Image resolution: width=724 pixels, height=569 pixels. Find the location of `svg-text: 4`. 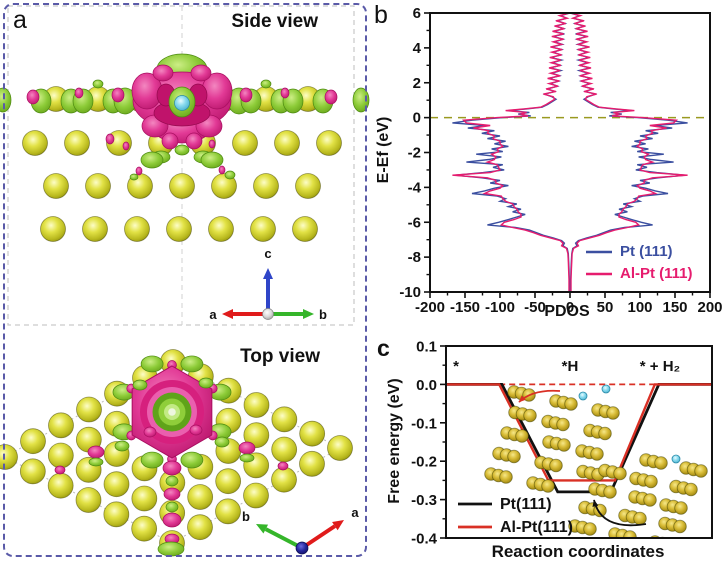

svg-text: 4 is located at coordinates (417, 48).